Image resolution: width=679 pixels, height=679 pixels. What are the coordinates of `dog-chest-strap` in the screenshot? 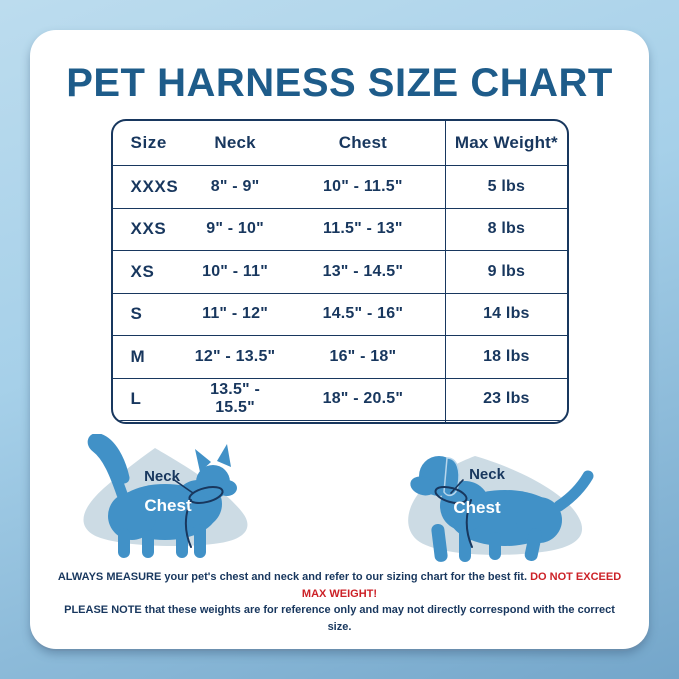 It's located at (469, 523).